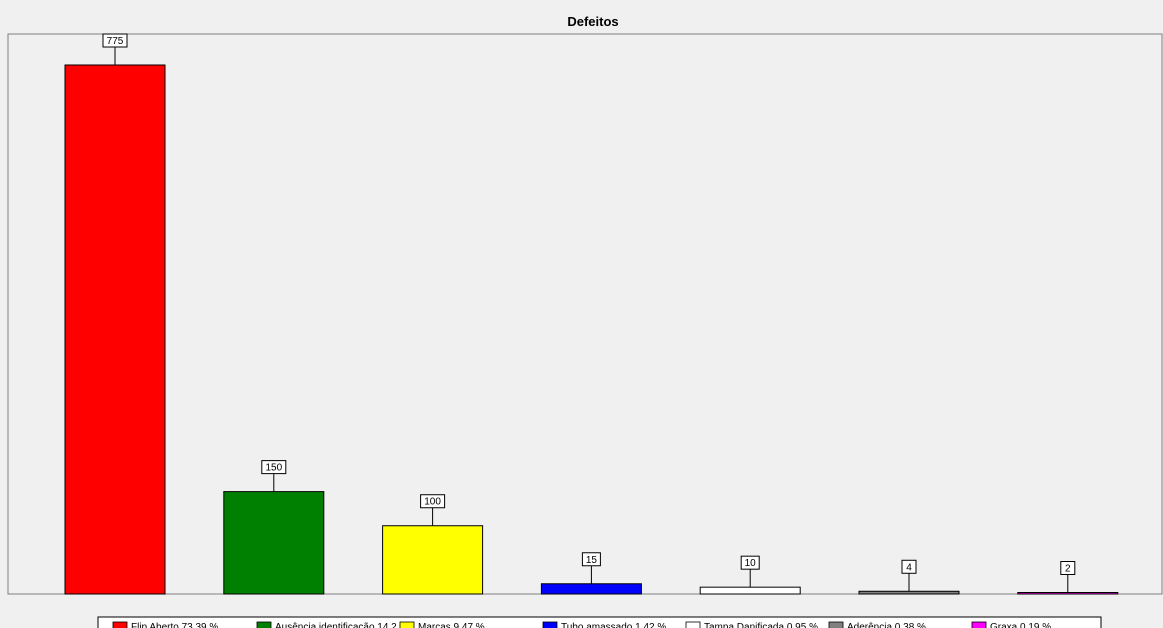 The height and width of the screenshot is (628, 1163). I want to click on legend-box, so click(599, 622).